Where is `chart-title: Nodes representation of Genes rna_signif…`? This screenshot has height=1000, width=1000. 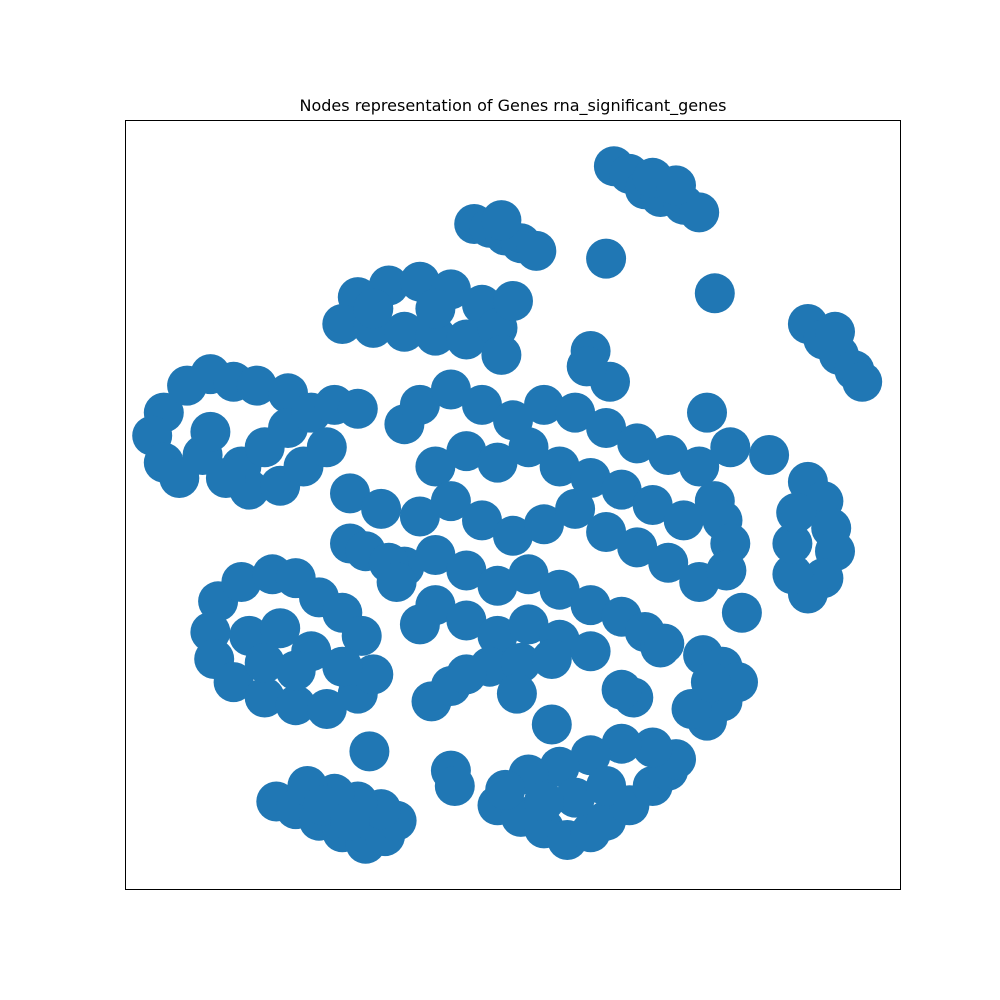 chart-title: Nodes representation of Genes rna_signif… is located at coordinates (513, 105).